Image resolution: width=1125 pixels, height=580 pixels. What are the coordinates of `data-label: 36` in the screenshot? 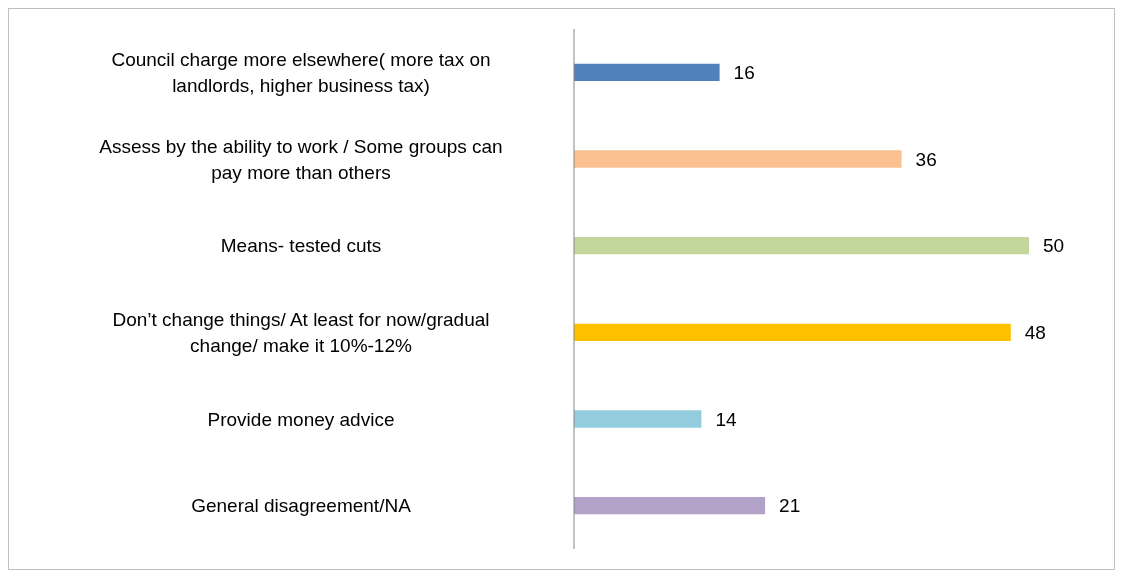 It's located at (926, 159).